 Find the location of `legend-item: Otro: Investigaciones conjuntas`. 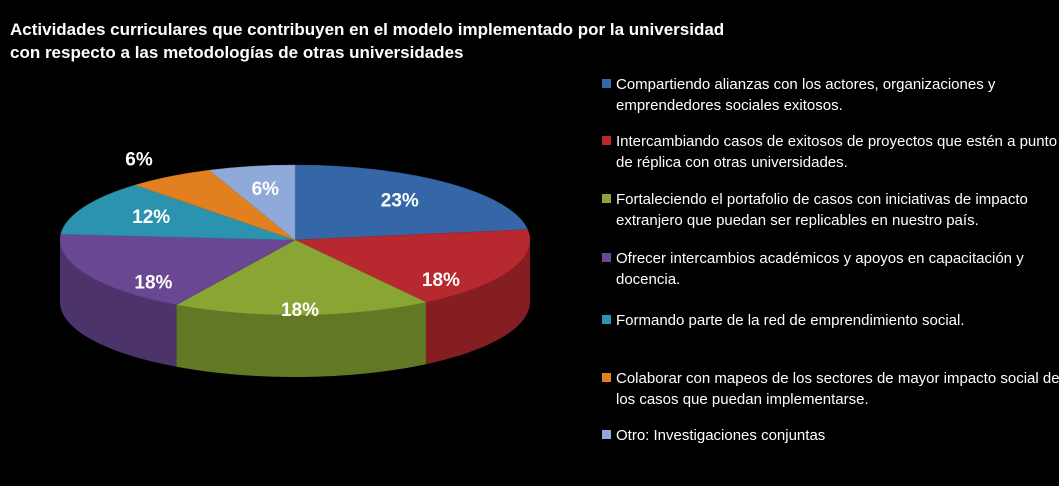

legend-item: Otro: Investigaciones conjuntas is located at coordinates (829, 435).